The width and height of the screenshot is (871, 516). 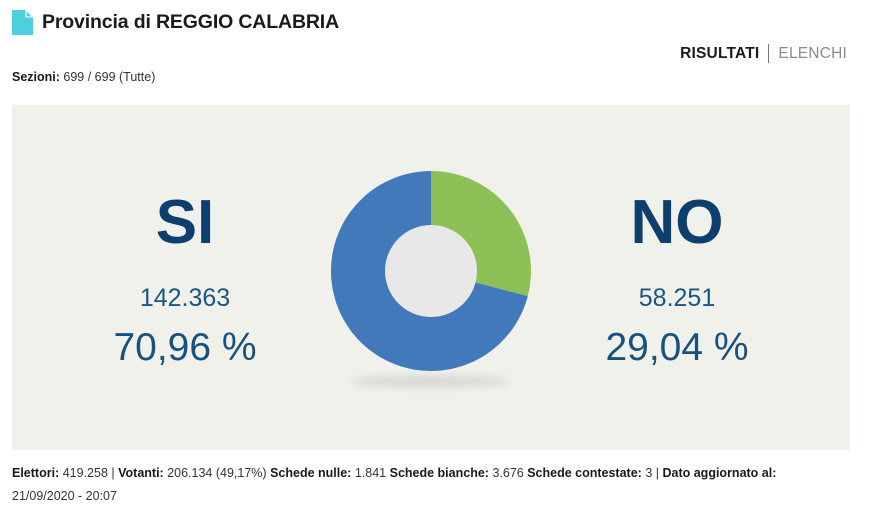 What do you see at coordinates (36, 473) in the screenshot?
I see `footer-elettori-label: Elettori:` at bounding box center [36, 473].